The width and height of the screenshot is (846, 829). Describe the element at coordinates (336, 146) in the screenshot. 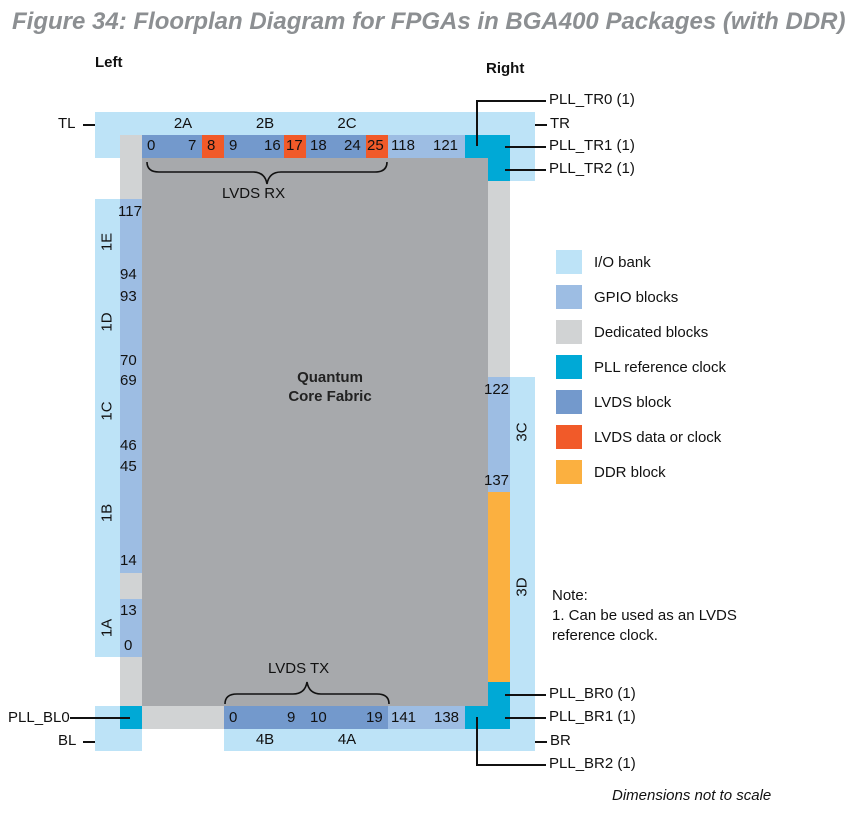

I see `lvds-block-2c` at that location.